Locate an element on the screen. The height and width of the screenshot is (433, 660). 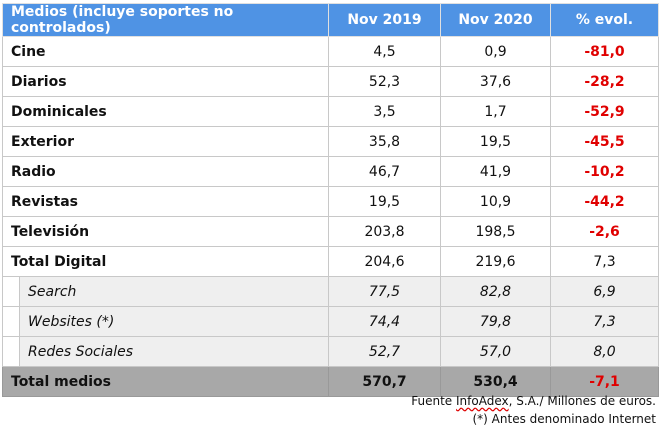
row-name: Redes Sociales is located at coordinates (174, 351).